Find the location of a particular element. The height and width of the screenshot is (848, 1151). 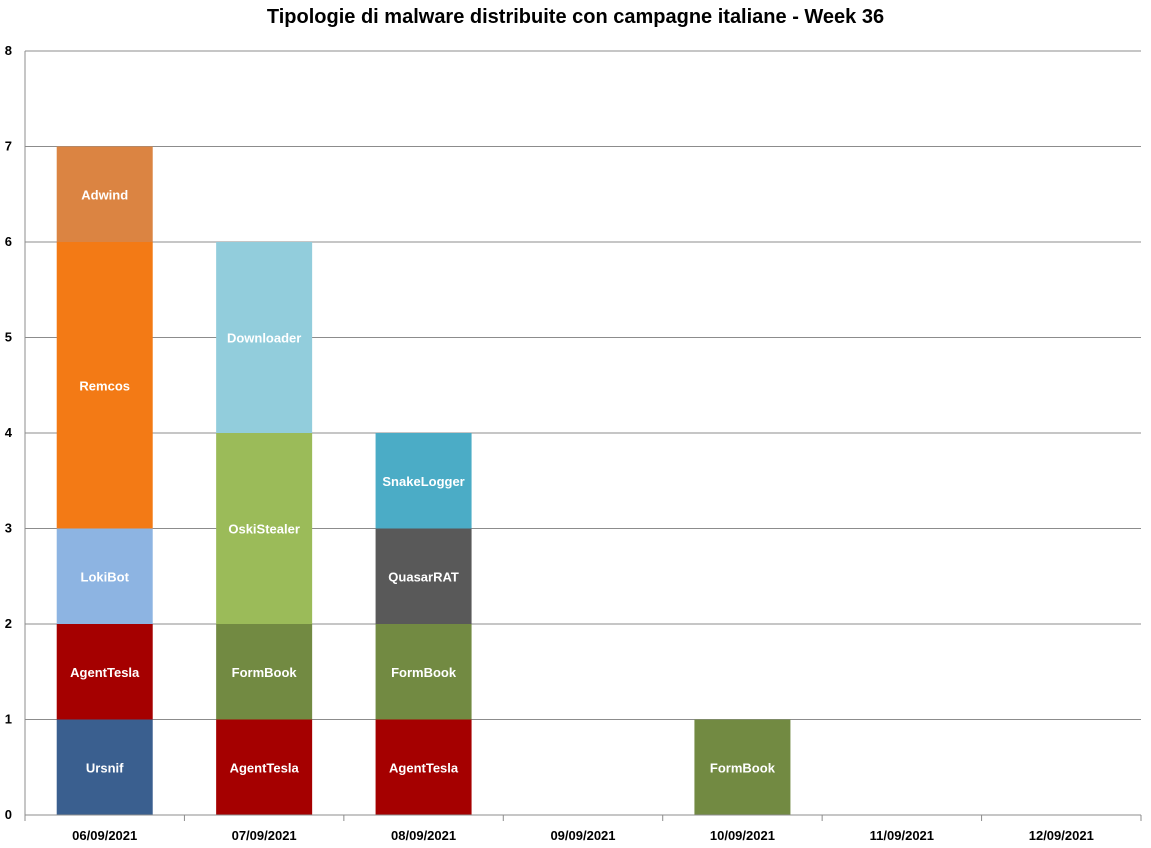

y-tick-label: 8 is located at coordinates (8, 50).